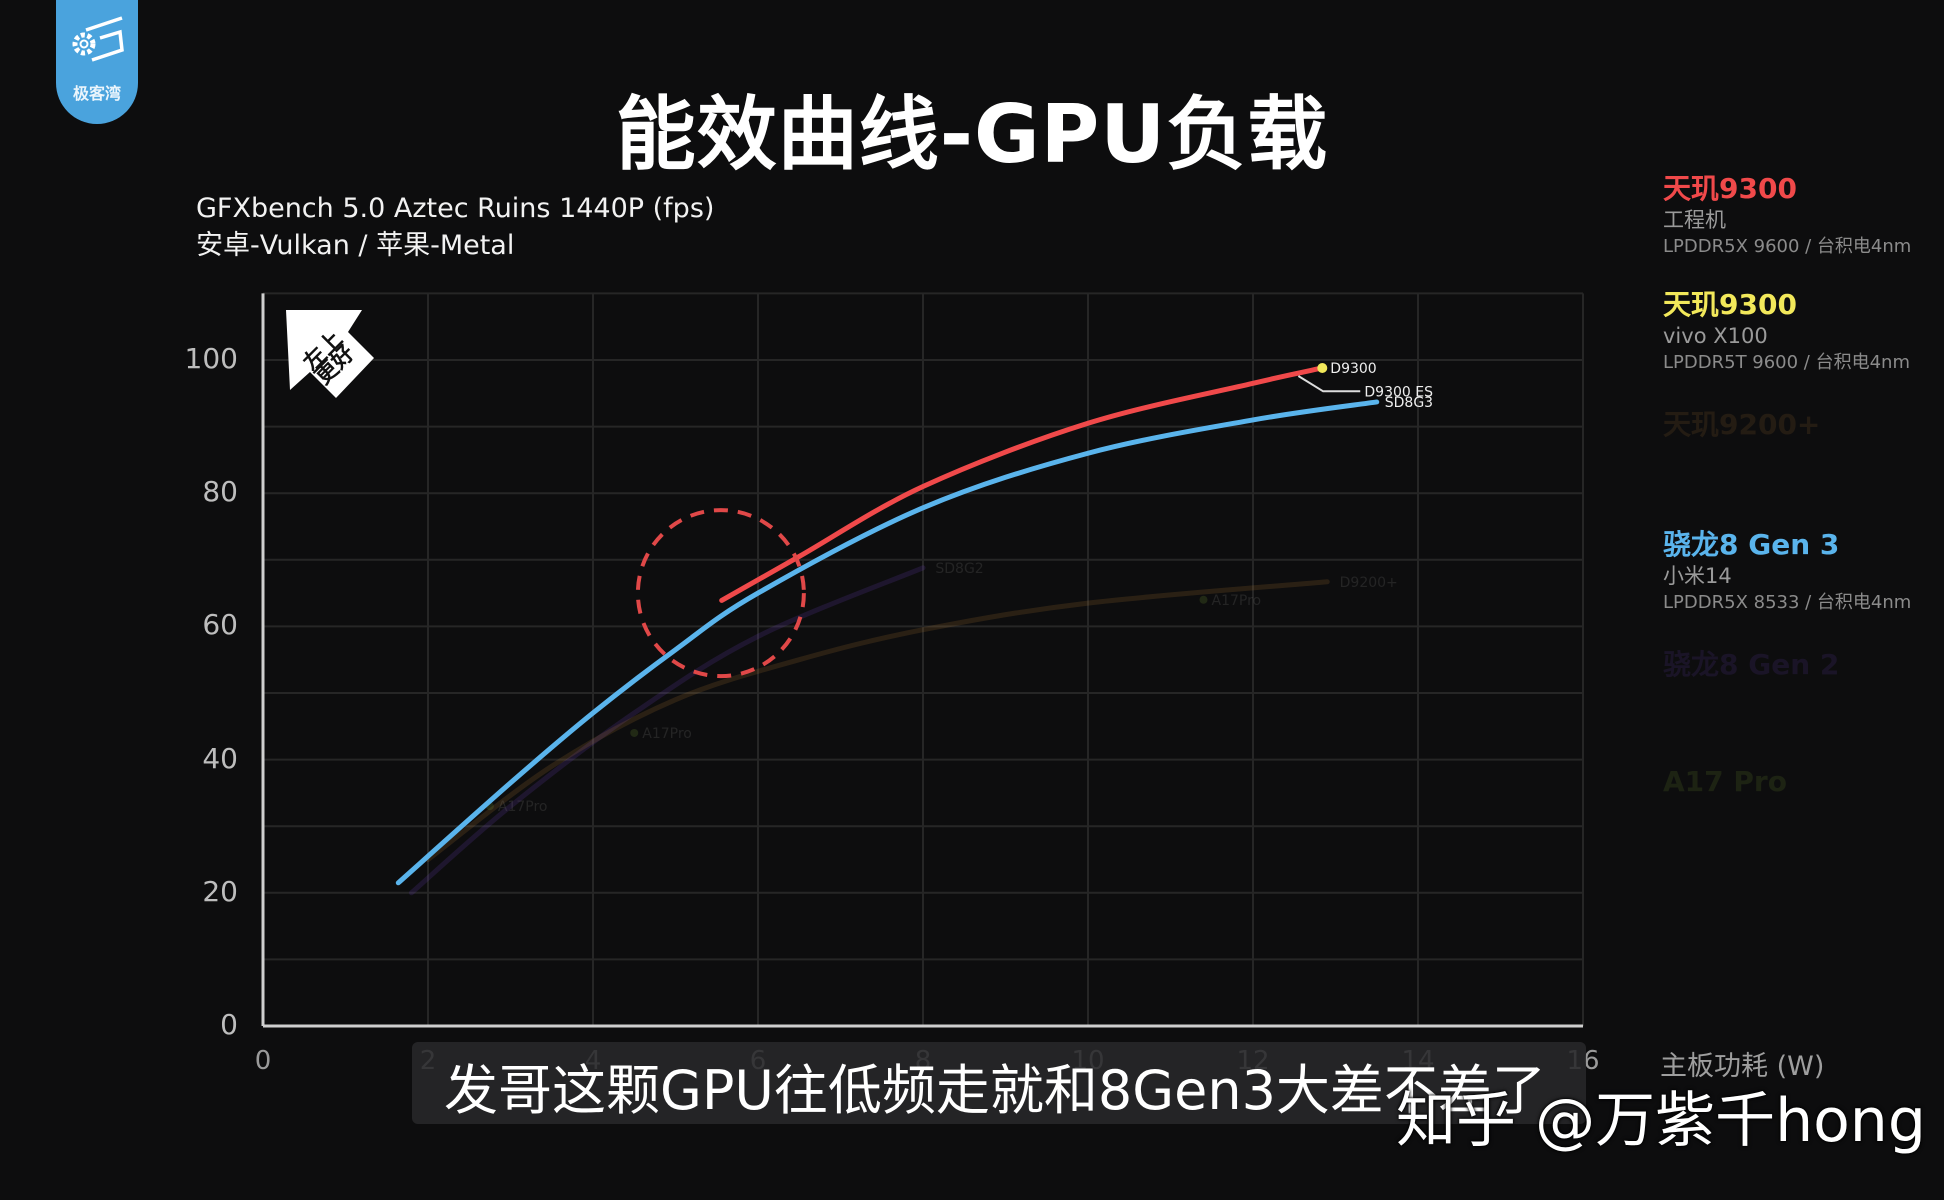 The image size is (1944, 1200). Describe the element at coordinates (355, 245) in the screenshot. I see `subtitle-api: 安卓-Vulkan / 苹果-Metal` at that location.